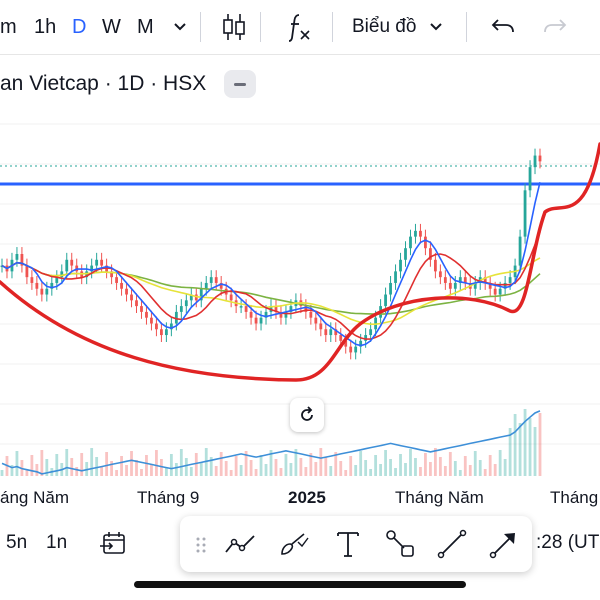 The height and width of the screenshot is (600, 600). Describe the element at coordinates (436, 28) in the screenshot. I see `chart-menu-chevron-icon` at that location.